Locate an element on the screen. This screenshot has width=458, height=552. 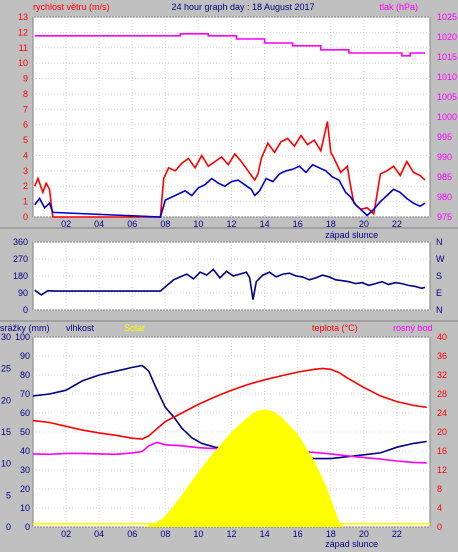
left-tick-label: 4 is located at coordinates (25, 155).